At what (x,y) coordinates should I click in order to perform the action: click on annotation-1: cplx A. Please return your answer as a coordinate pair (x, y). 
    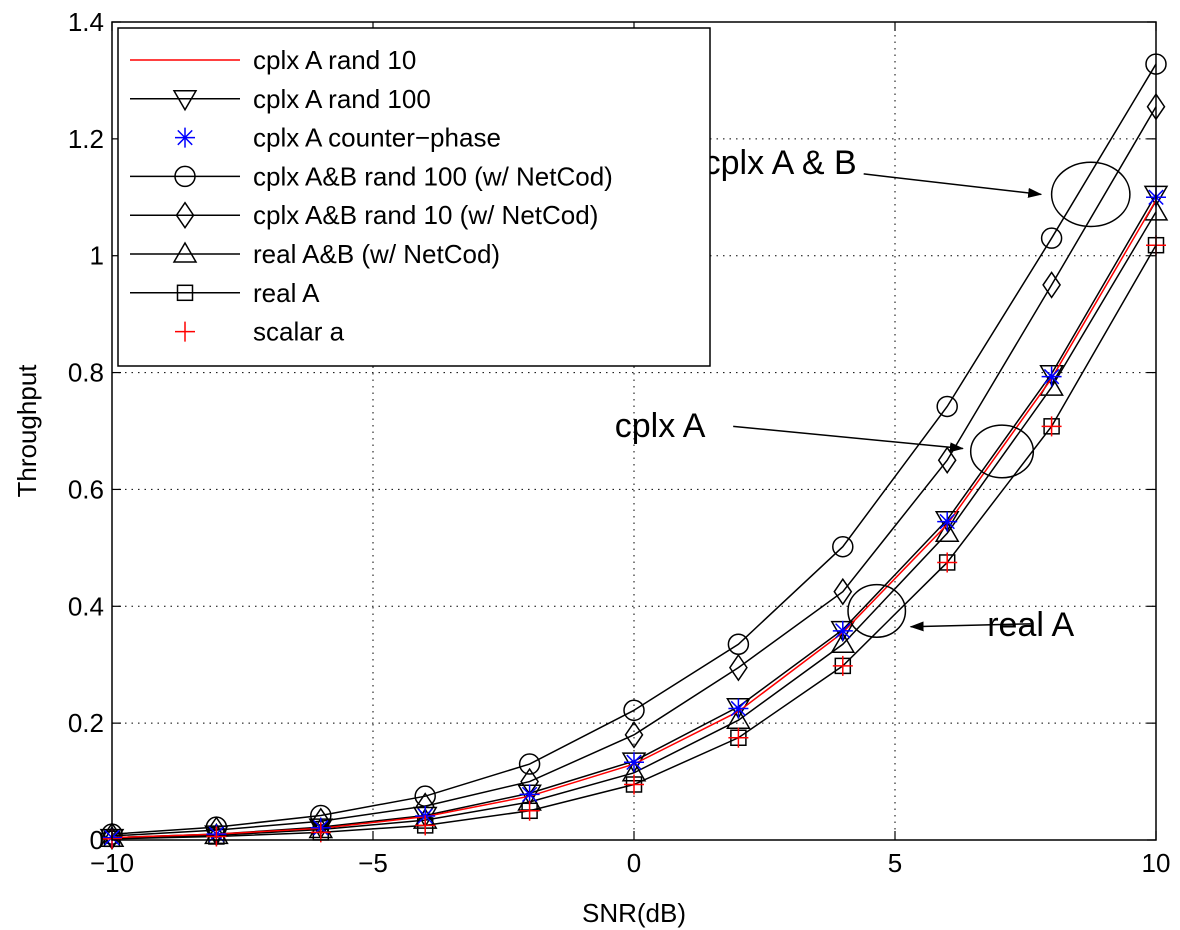
    Looking at the image, I should click on (825, 443).